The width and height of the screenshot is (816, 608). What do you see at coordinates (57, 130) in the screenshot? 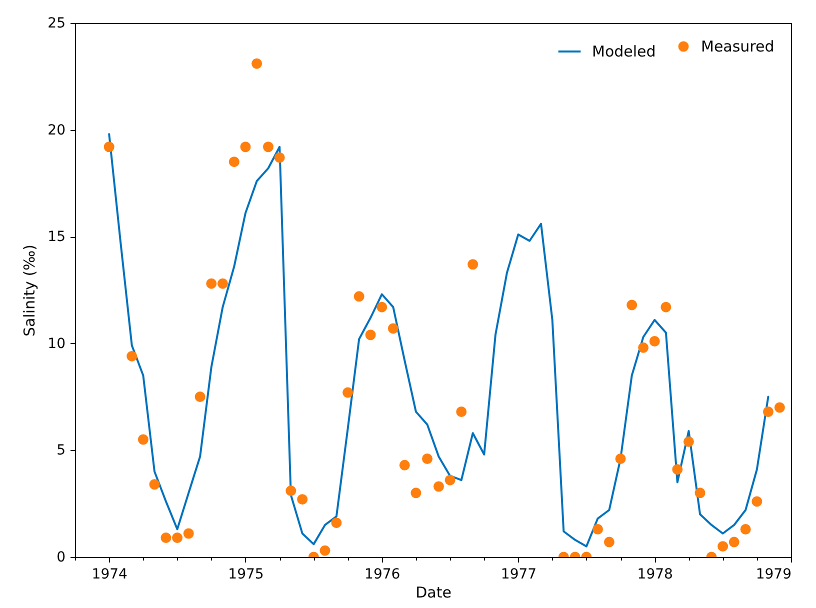
I see `y-tick-label: 20` at bounding box center [57, 130].